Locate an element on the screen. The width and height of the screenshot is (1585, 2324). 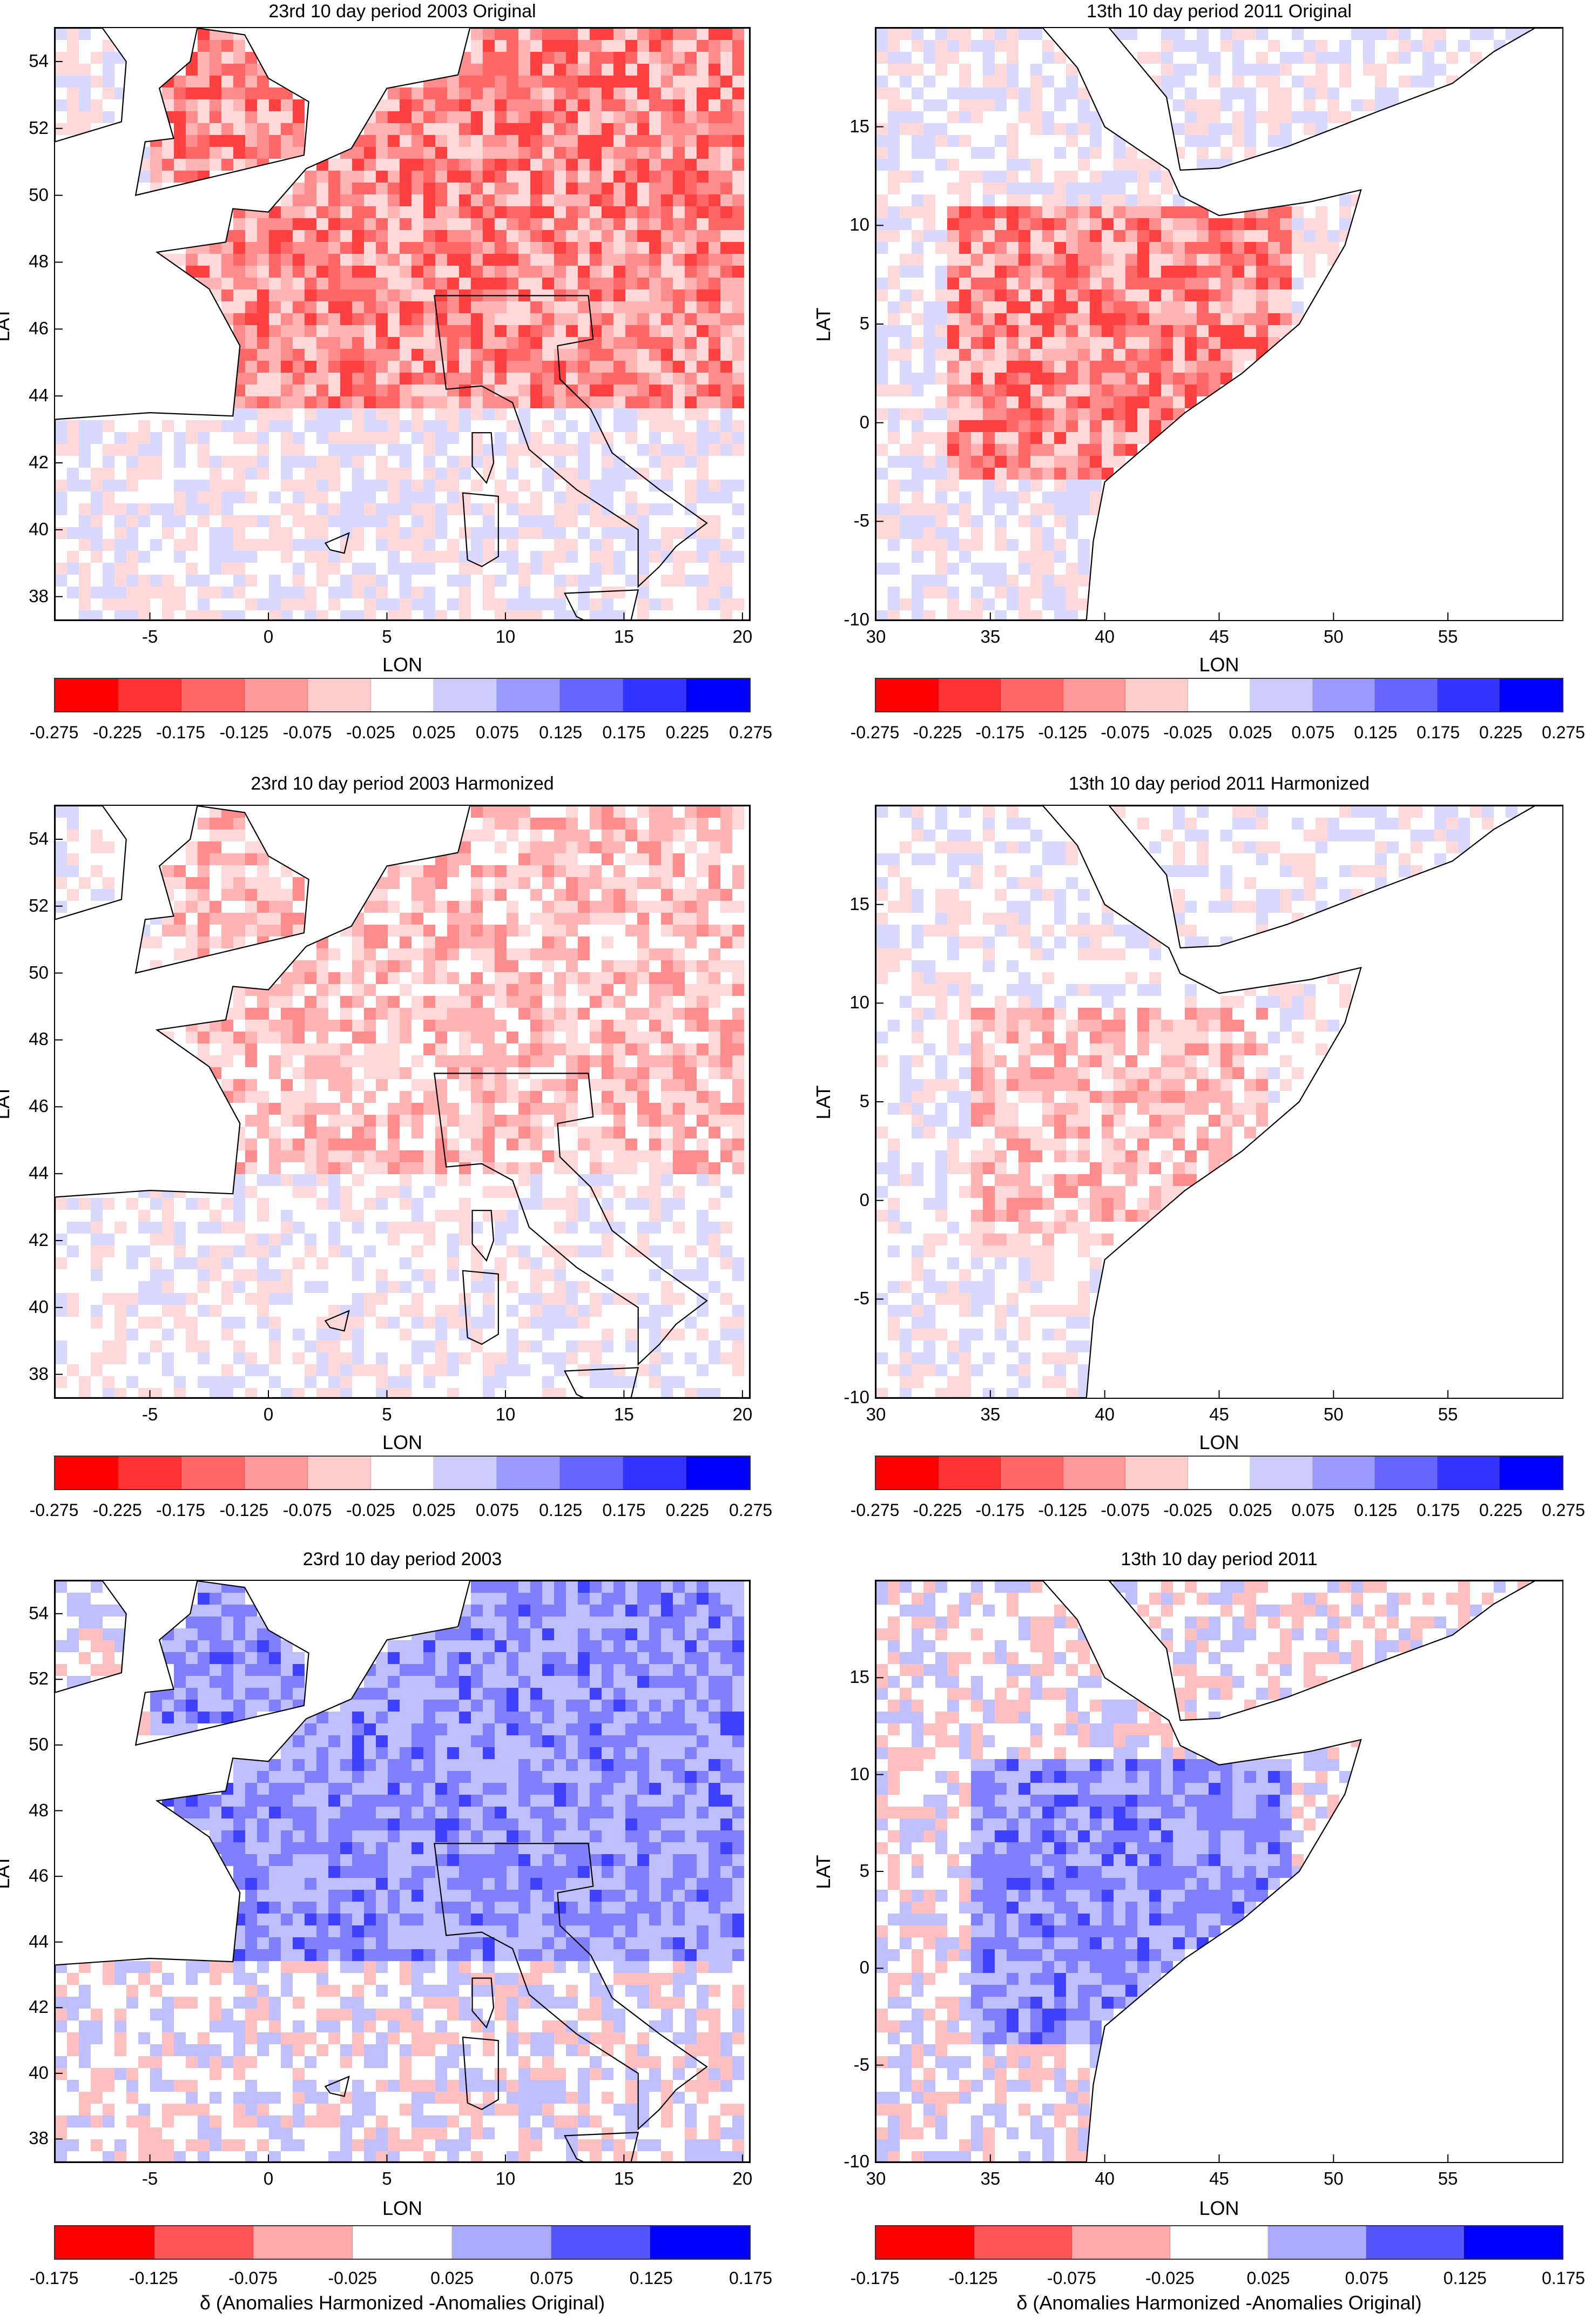
colorbar-tick-label: -0.275 is located at coordinates (875, 1510).